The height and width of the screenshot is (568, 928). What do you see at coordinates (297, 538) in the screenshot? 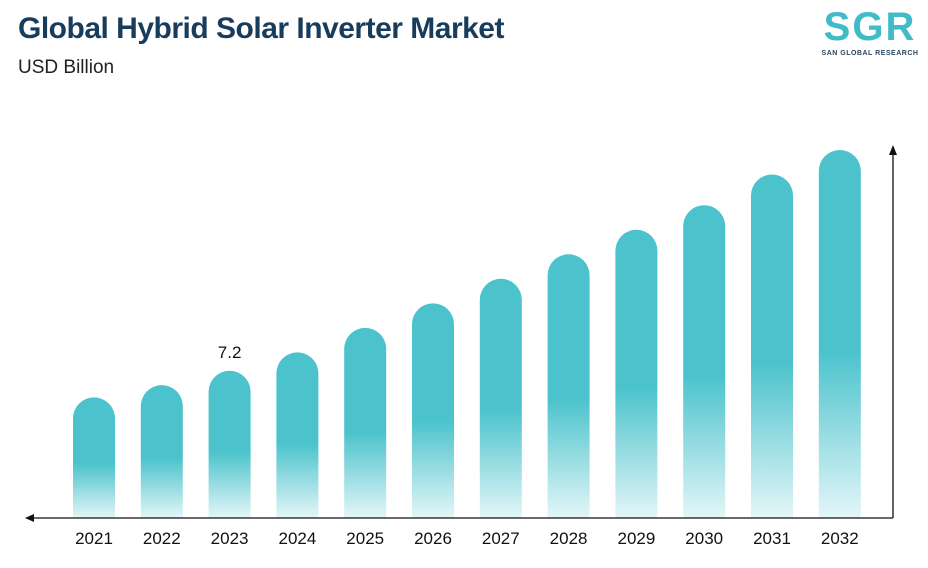
I see `x-tick-label: 2024` at bounding box center [297, 538].